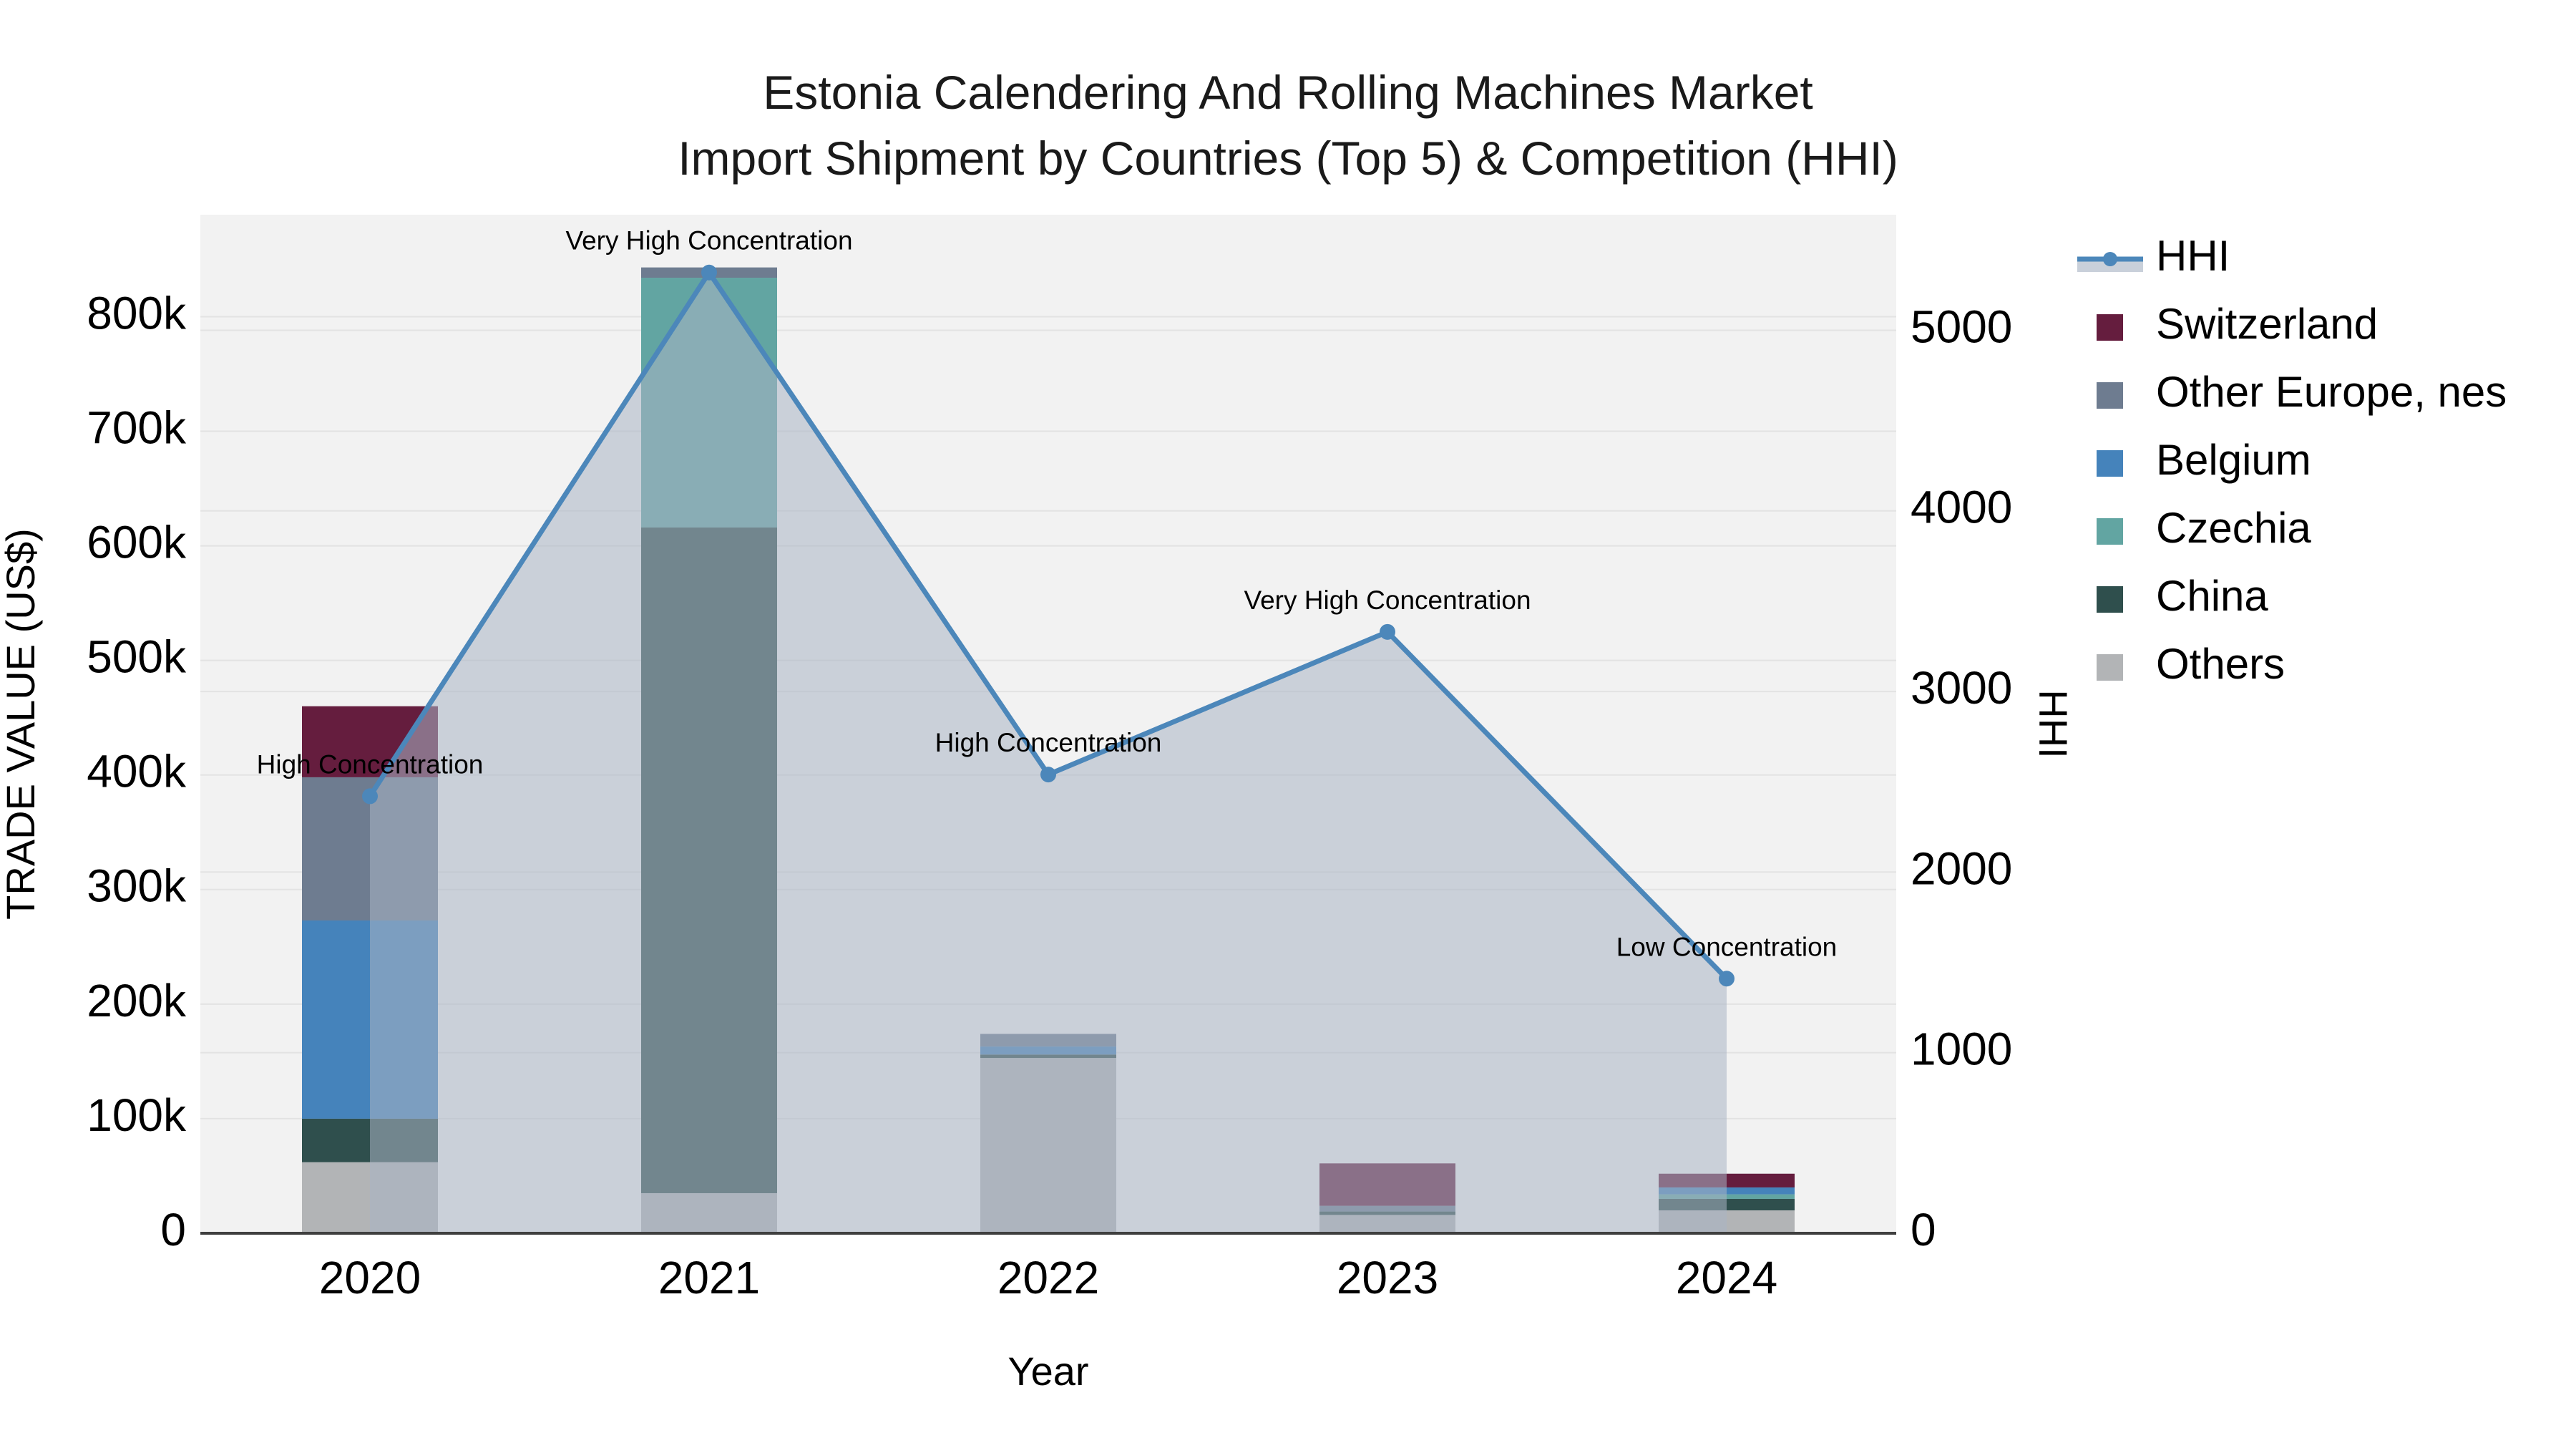 Image resolution: width=2576 pixels, height=1453 pixels. I want to click on hhi-point-2024, so click(1727, 979).